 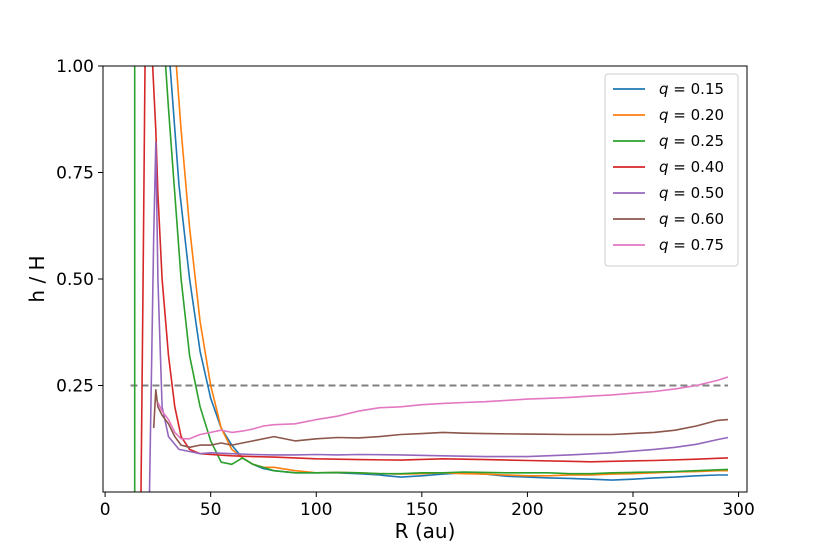 I want to click on legend-box, so click(x=671, y=170).